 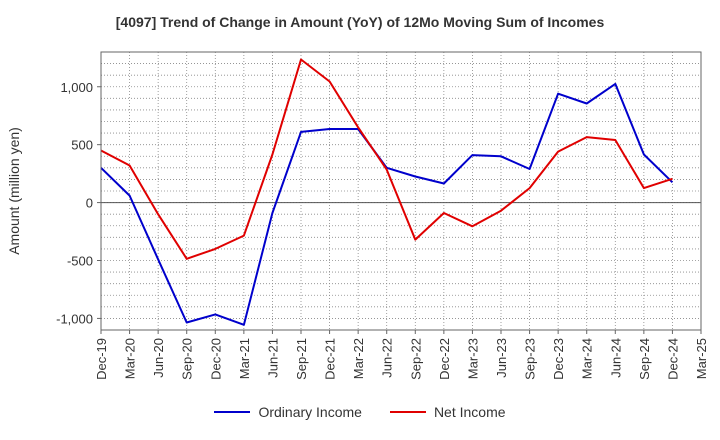 What do you see at coordinates (415, 359) in the screenshot?
I see `x-tick-label: Sep-22` at bounding box center [415, 359].